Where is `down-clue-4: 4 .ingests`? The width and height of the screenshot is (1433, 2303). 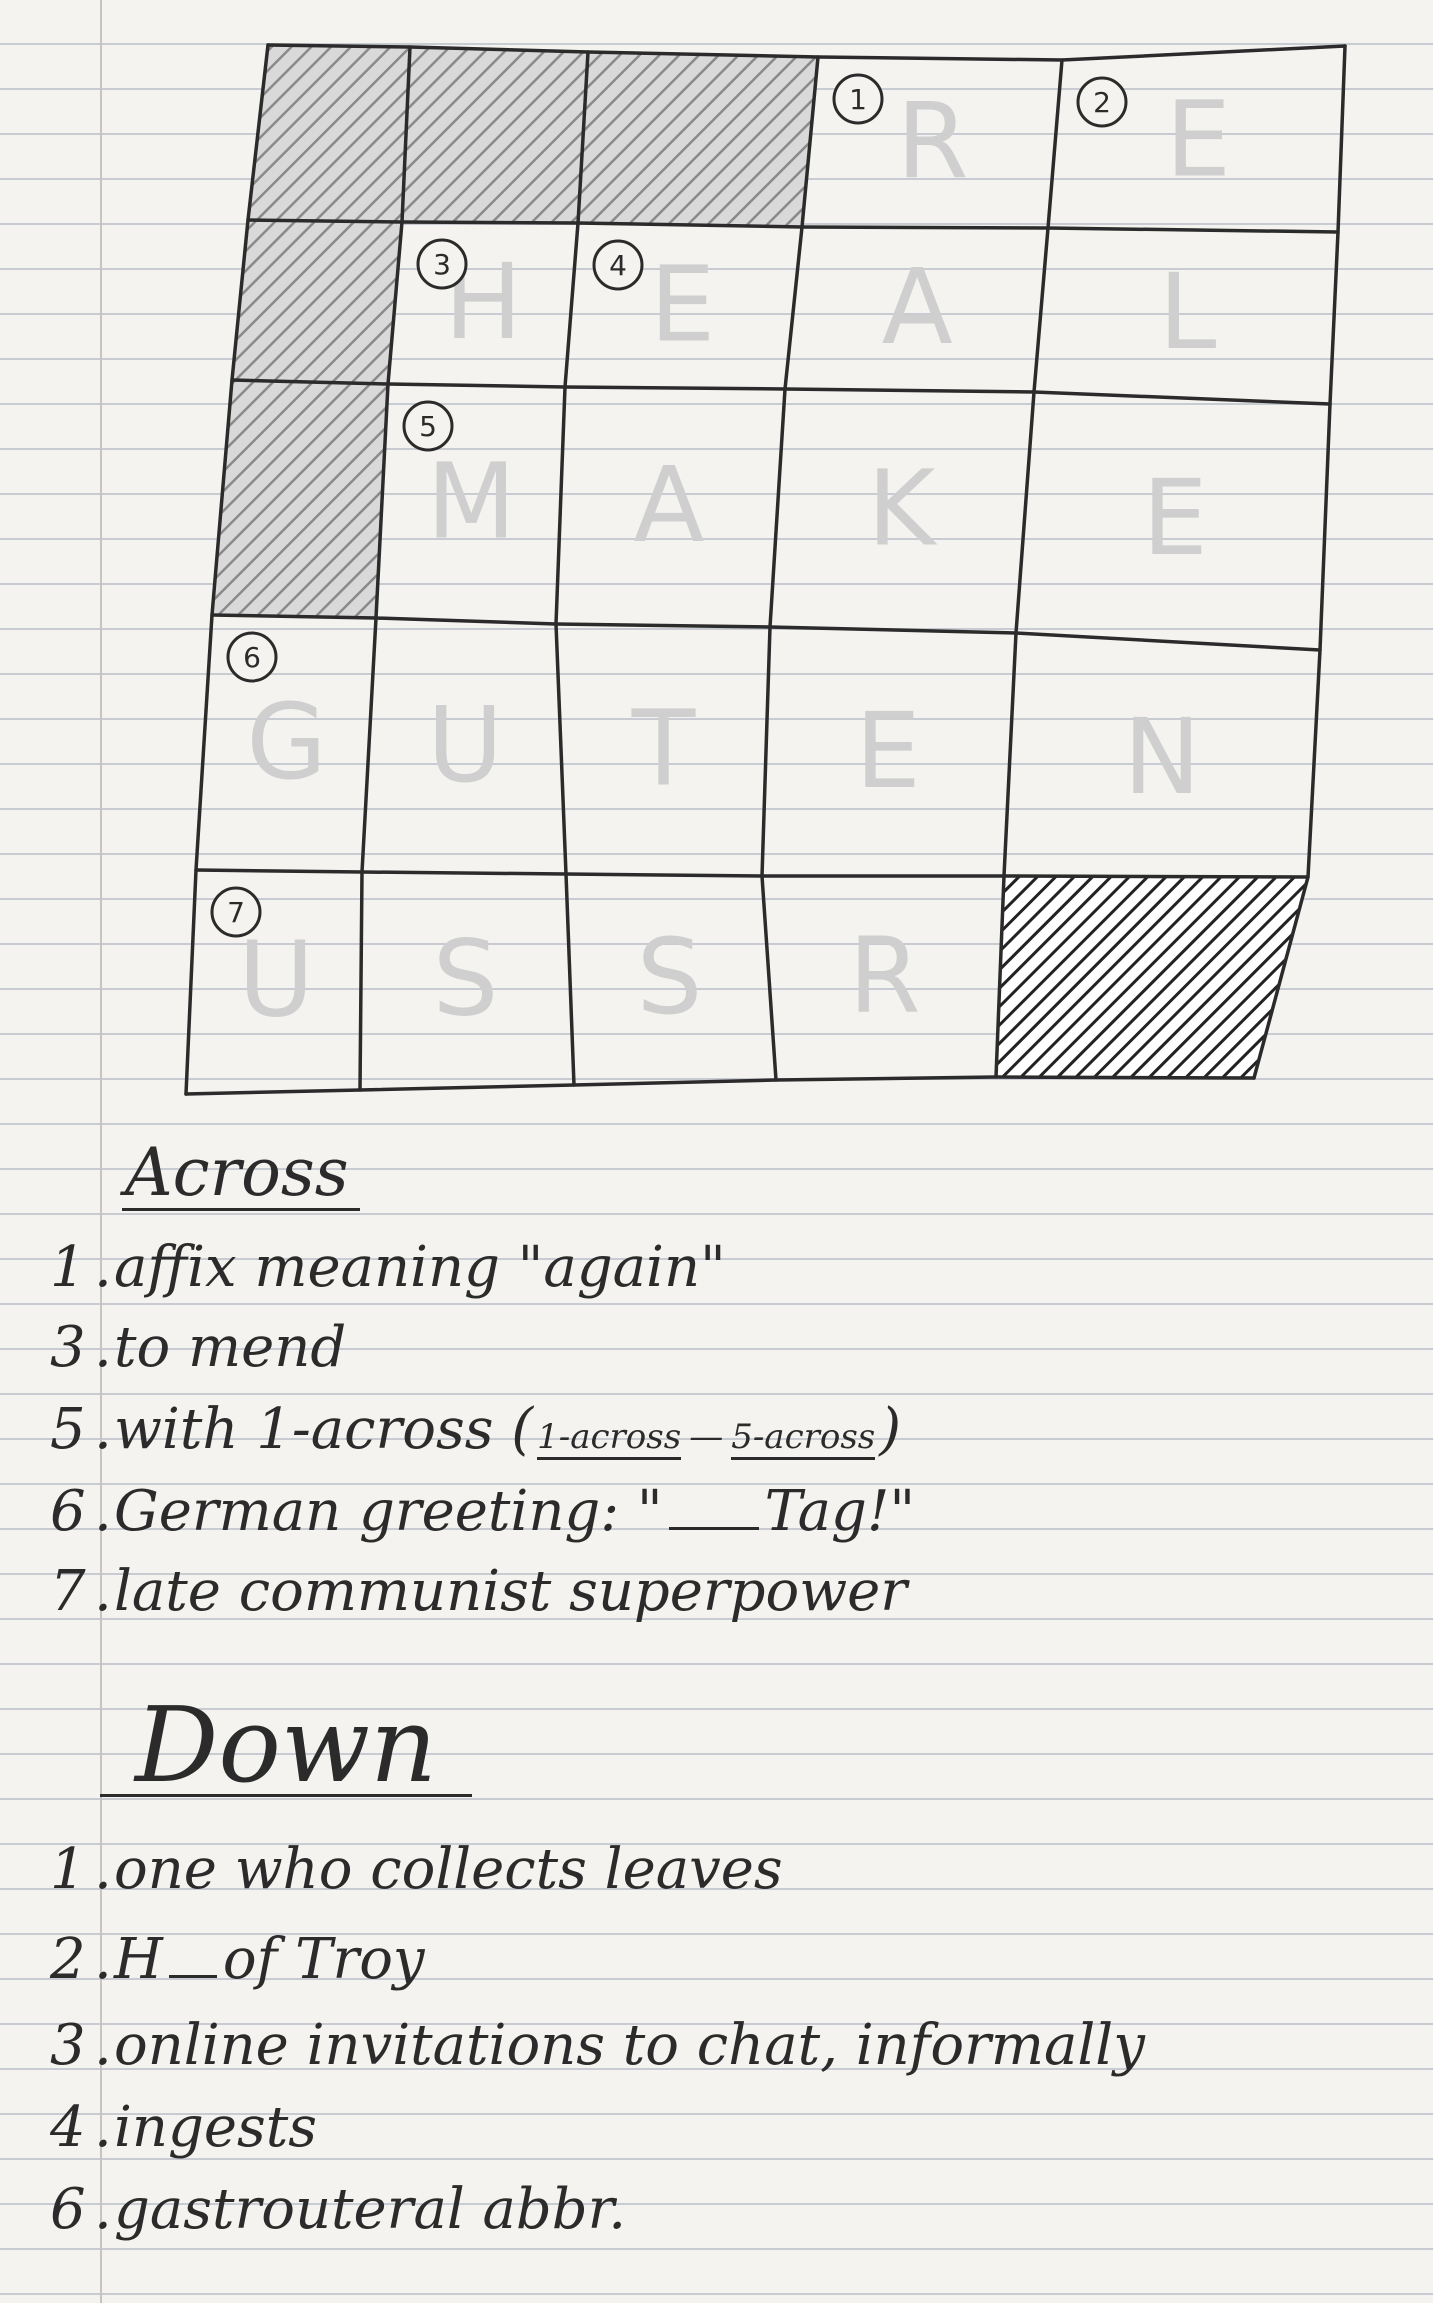 down-clue-4: 4 .ingests is located at coordinates (183, 2128).